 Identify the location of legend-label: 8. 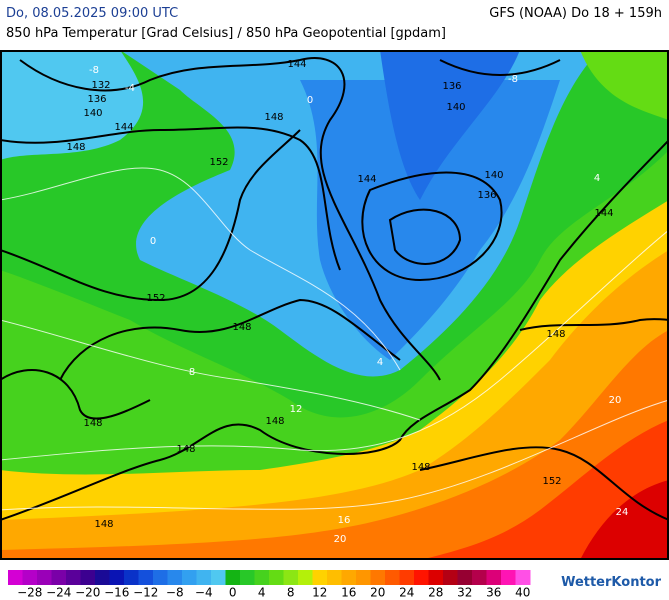
(291, 593).